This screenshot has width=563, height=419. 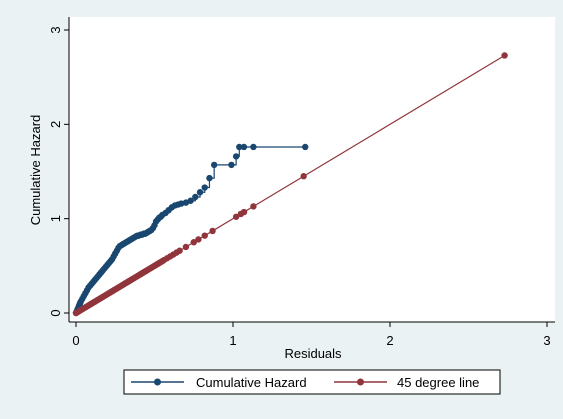 I want to click on x-tick-label: 2, so click(x=389, y=340).